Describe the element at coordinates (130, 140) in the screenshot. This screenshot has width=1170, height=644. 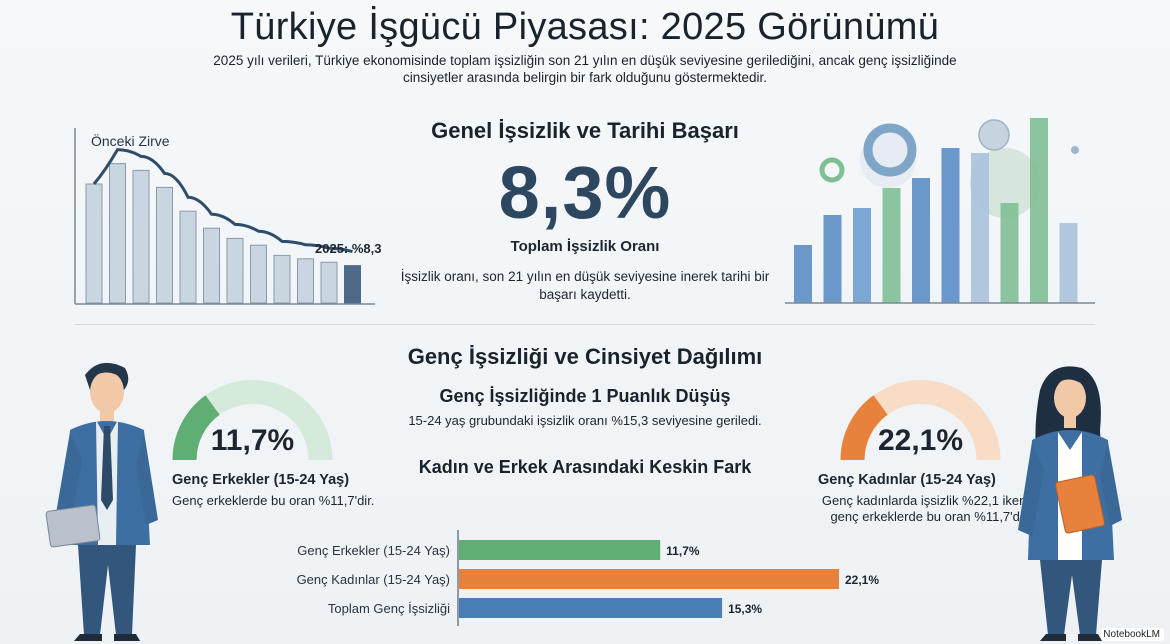
I see `annotation-previous-peak: Önceki Zirve` at that location.